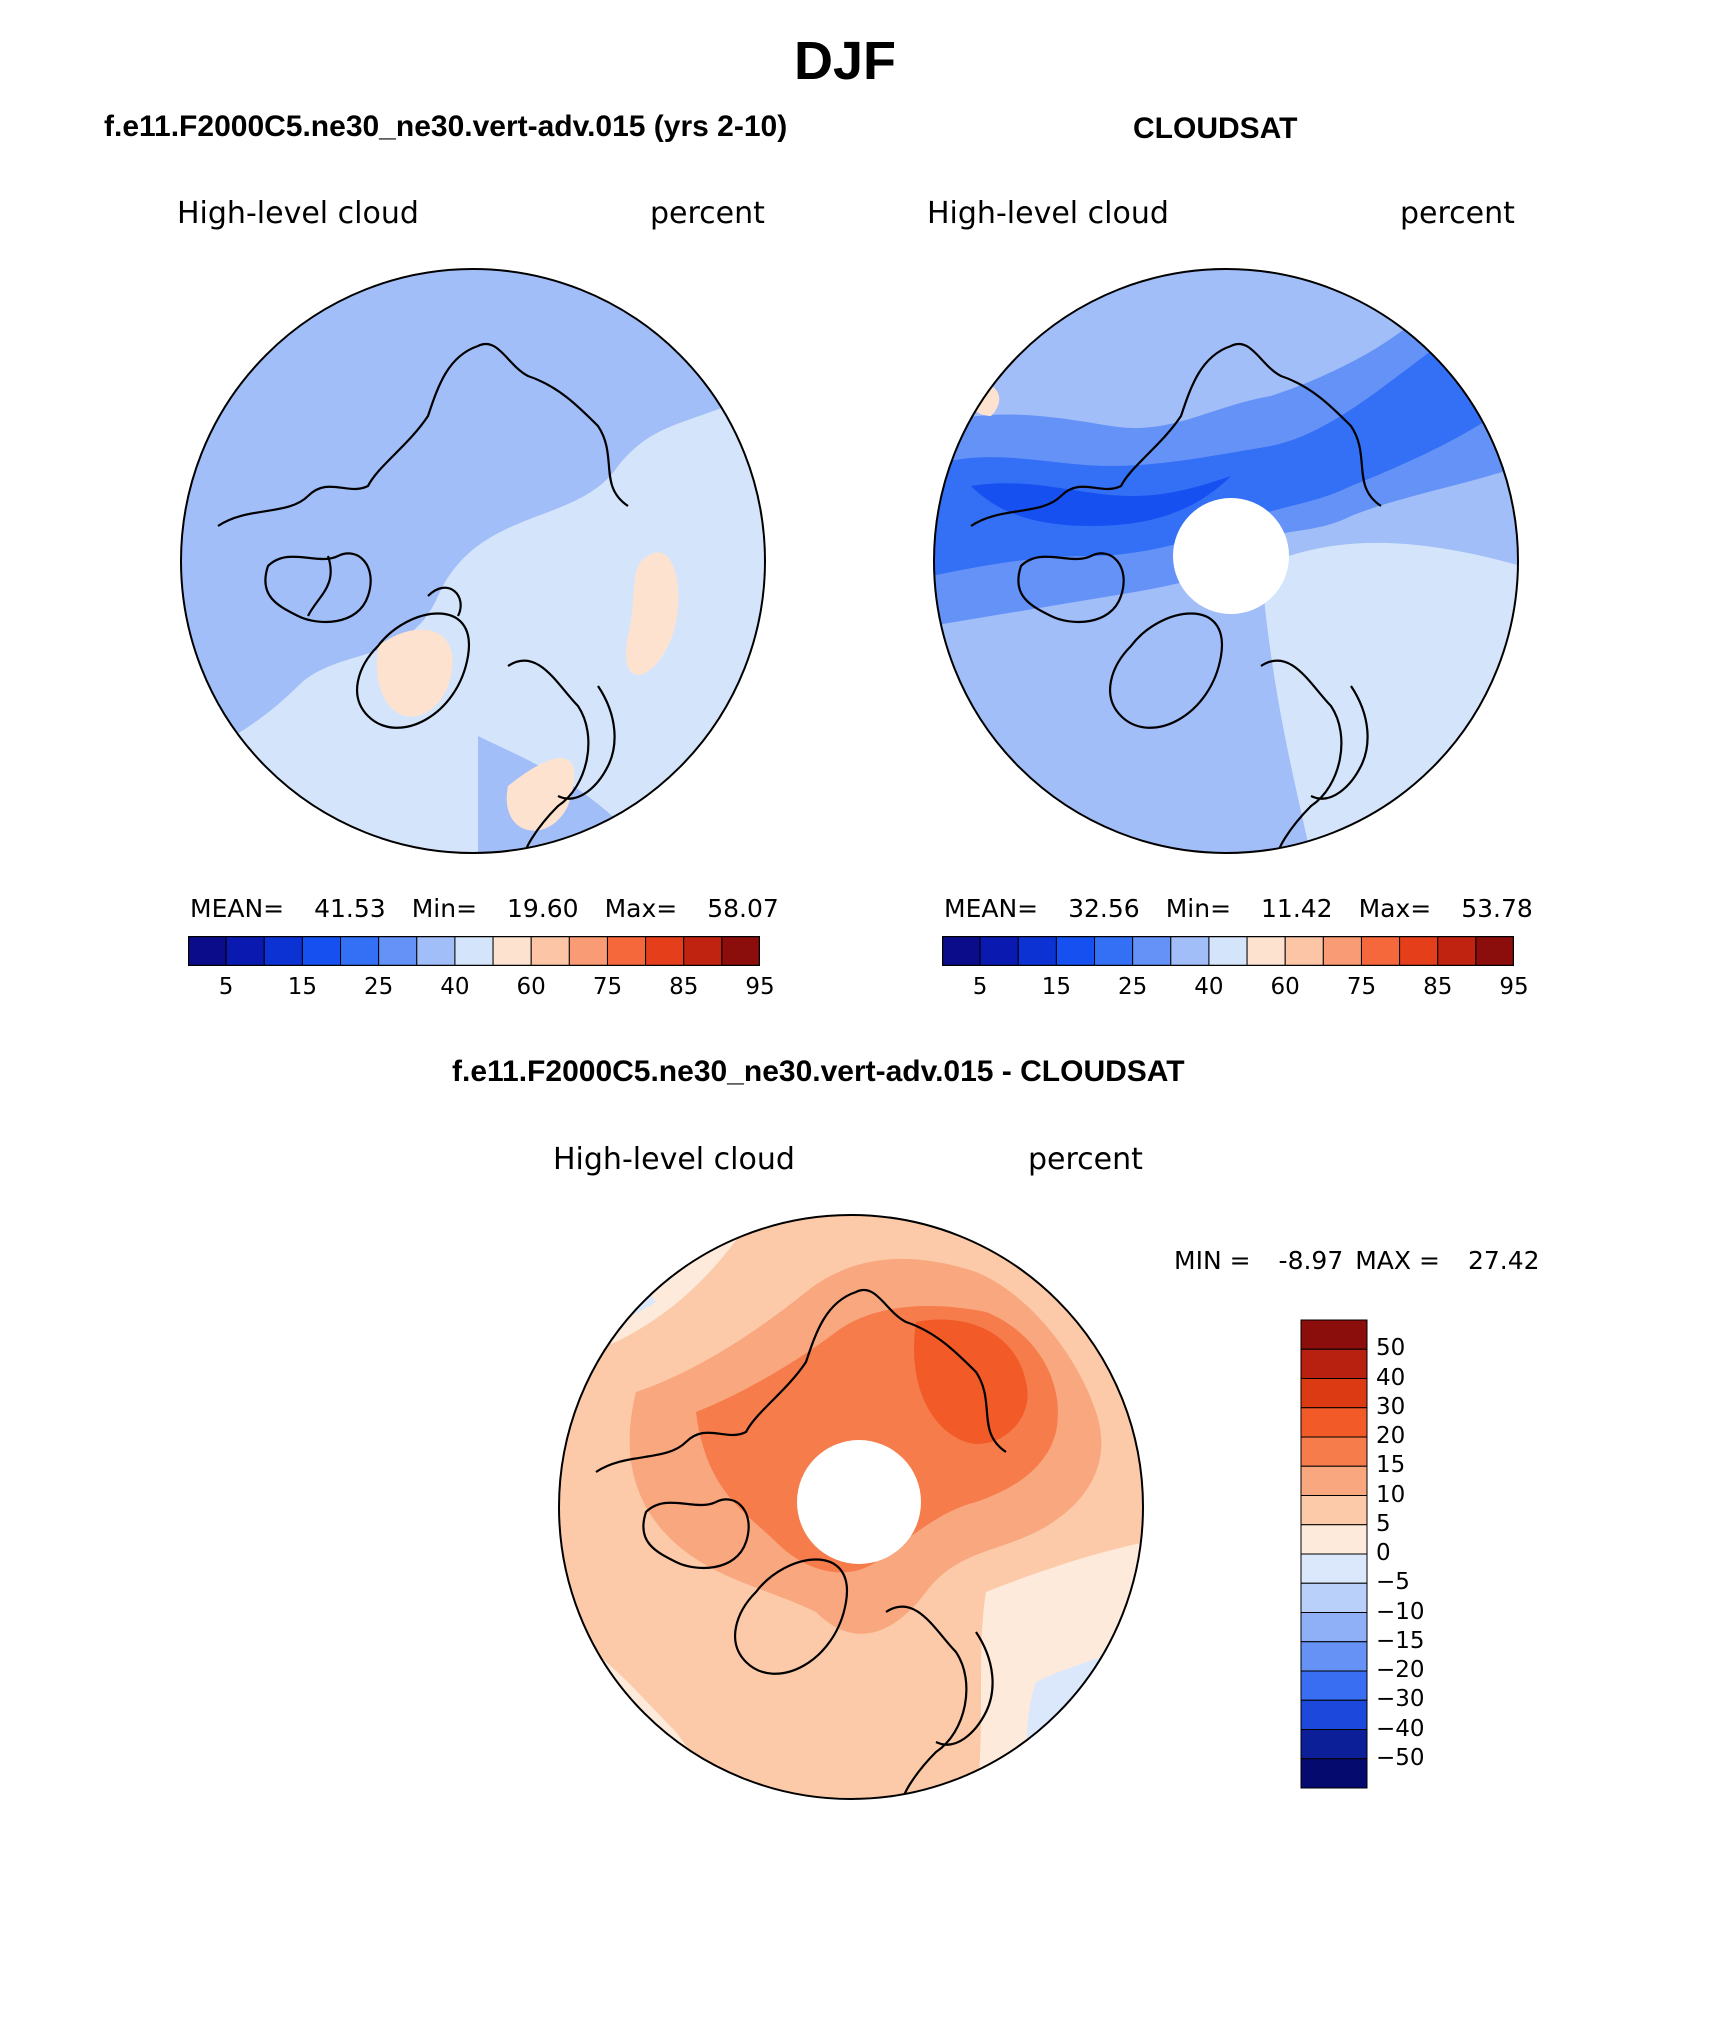 The image size is (1710, 2033). Describe the element at coordinates (1383, 1523) in the screenshot. I see `diff-colorbar-label: 5` at that location.